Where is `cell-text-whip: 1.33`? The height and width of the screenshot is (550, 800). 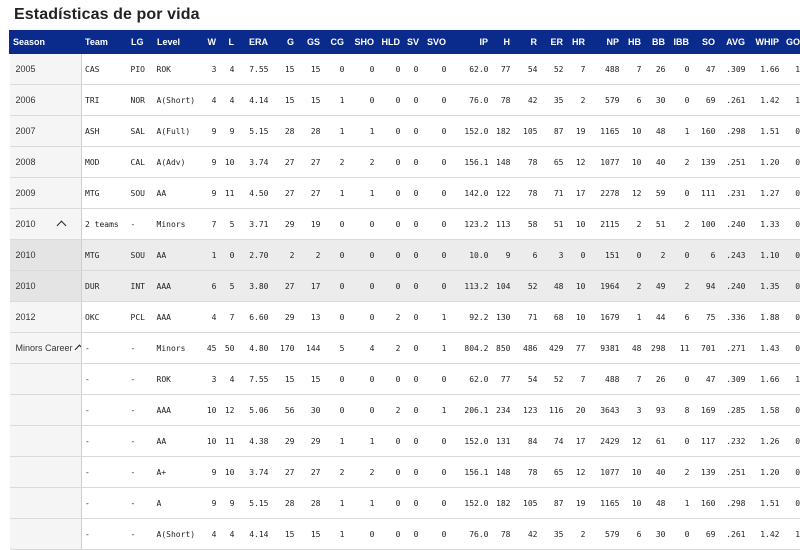 cell-text-whip: 1.33 is located at coordinates (769, 224).